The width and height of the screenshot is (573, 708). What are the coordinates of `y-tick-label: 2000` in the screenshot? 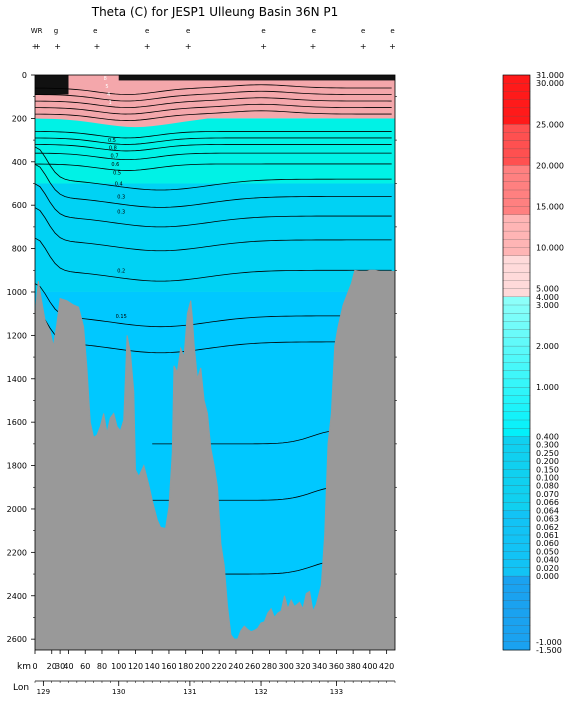 It's located at (17, 509).